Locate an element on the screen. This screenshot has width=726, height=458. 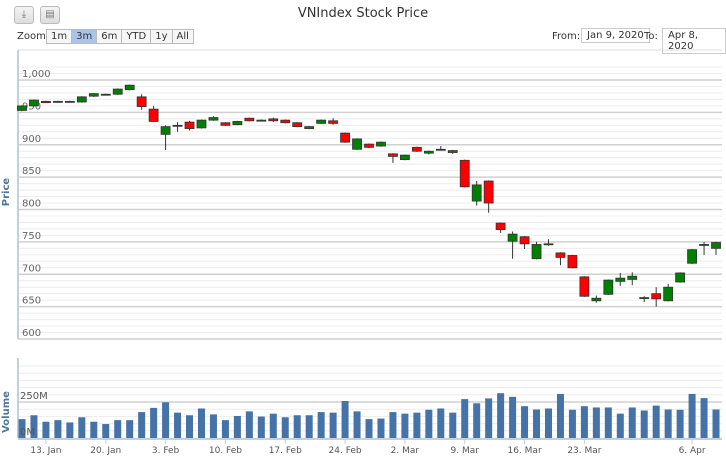
x-tick-label: 10. Feb is located at coordinates (225, 451).